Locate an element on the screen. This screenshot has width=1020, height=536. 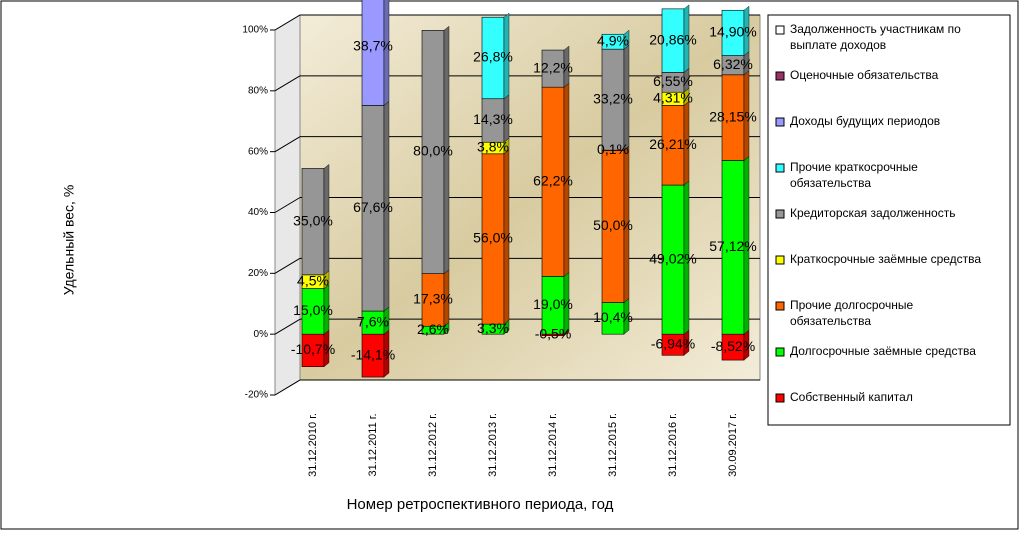
value-label: 33,2% is located at coordinates (613, 98).